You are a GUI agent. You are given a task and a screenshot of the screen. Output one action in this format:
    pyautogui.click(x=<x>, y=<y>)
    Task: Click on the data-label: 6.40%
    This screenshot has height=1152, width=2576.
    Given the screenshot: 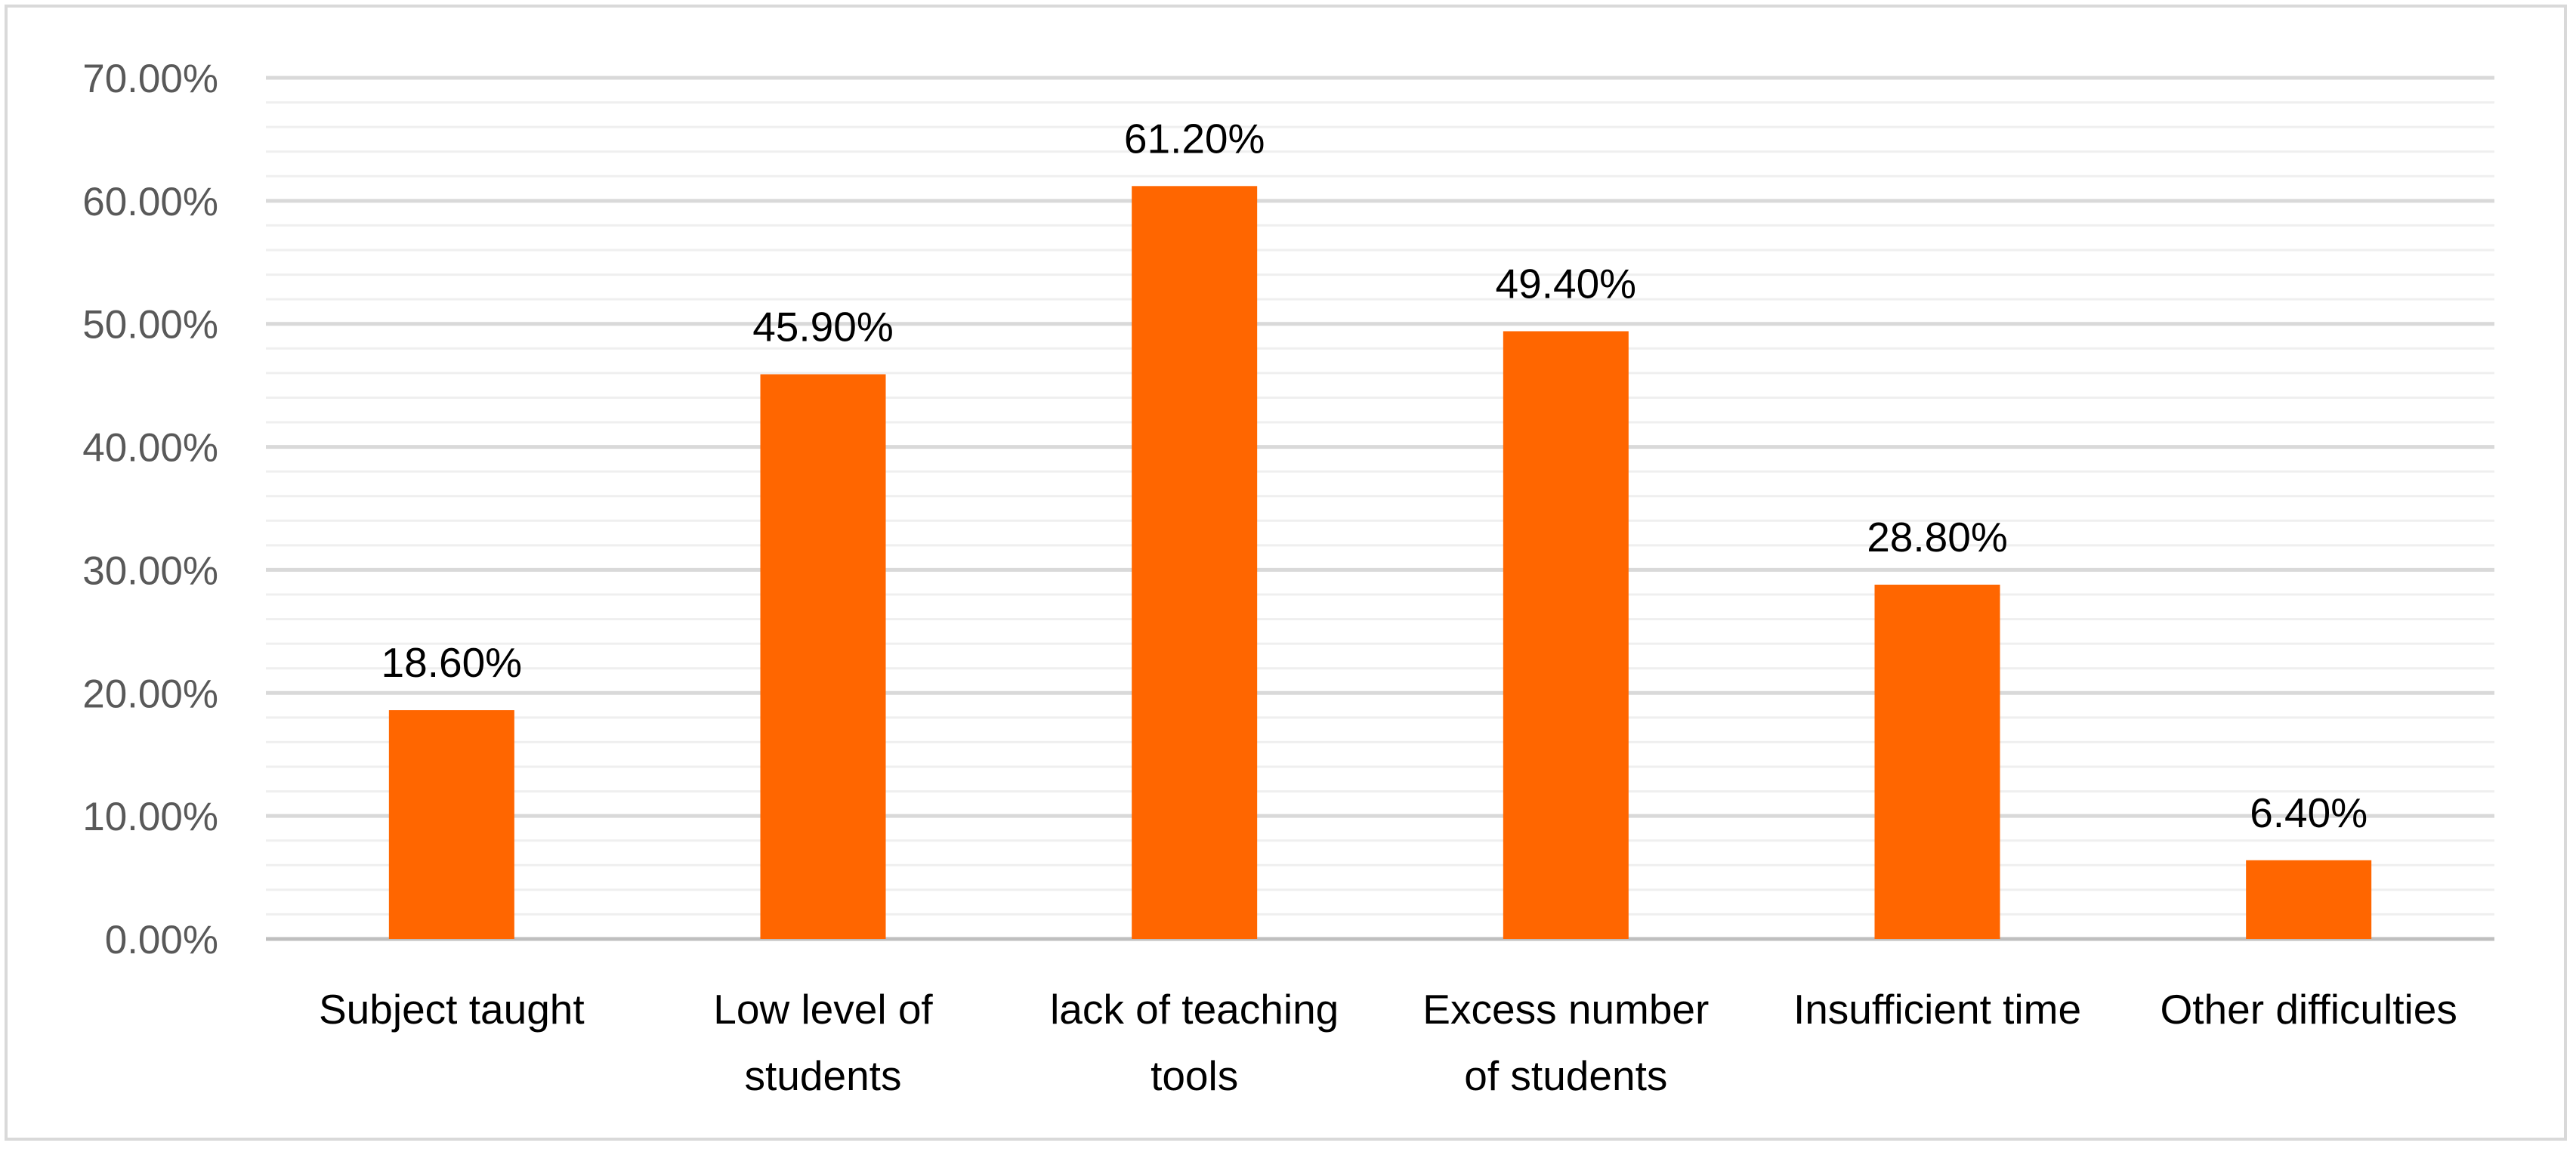 What is the action you would take?
    pyautogui.click(x=2309, y=813)
    